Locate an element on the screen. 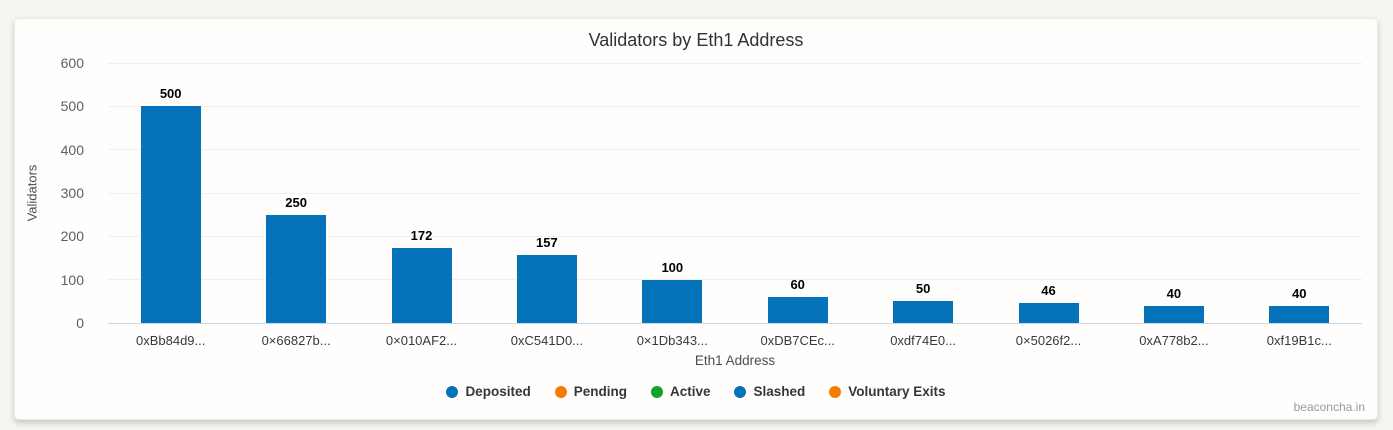 The width and height of the screenshot is (1393, 430). legend-item-voluntary-exits: Voluntary Exits is located at coordinates (887, 391).